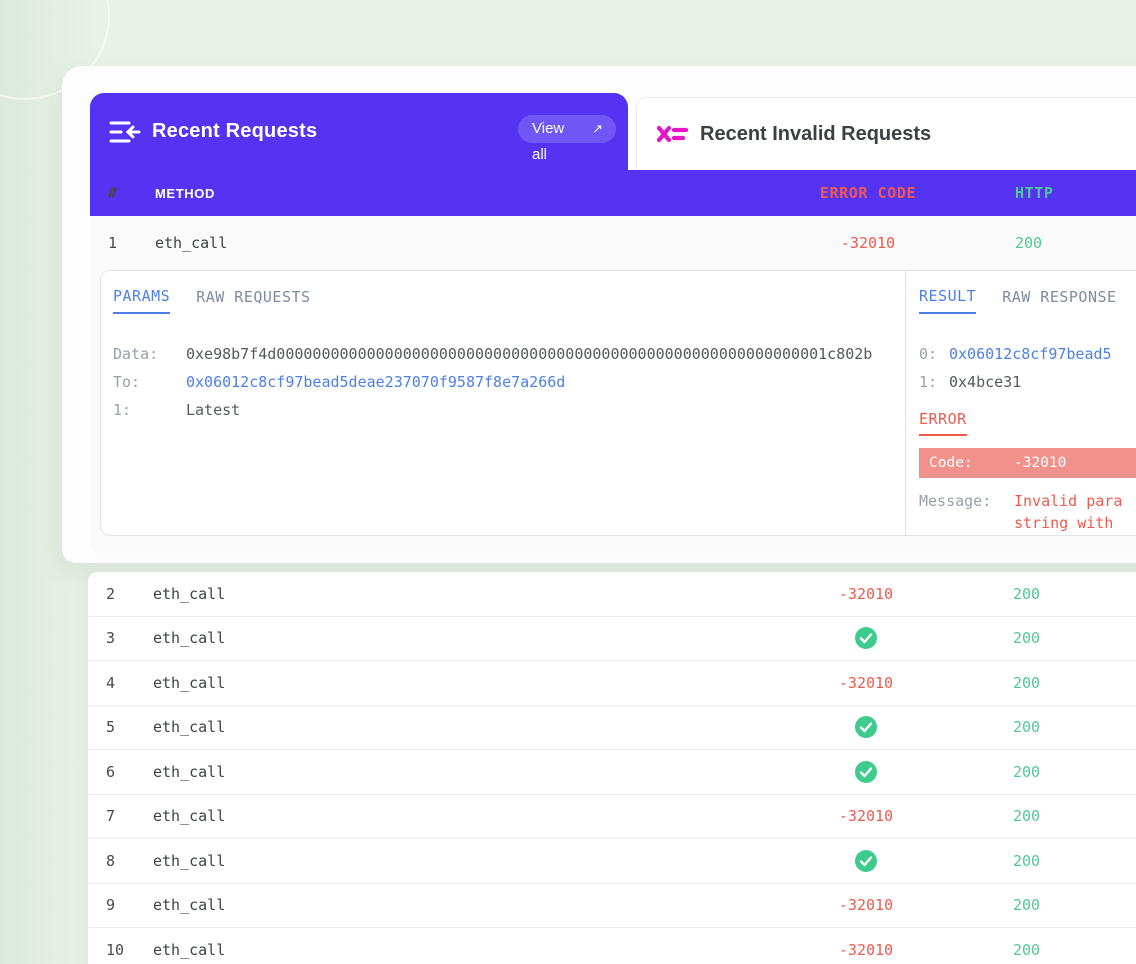 The width and height of the screenshot is (1136, 964). Describe the element at coordinates (111, 860) in the screenshot. I see `row-number: 8` at that location.